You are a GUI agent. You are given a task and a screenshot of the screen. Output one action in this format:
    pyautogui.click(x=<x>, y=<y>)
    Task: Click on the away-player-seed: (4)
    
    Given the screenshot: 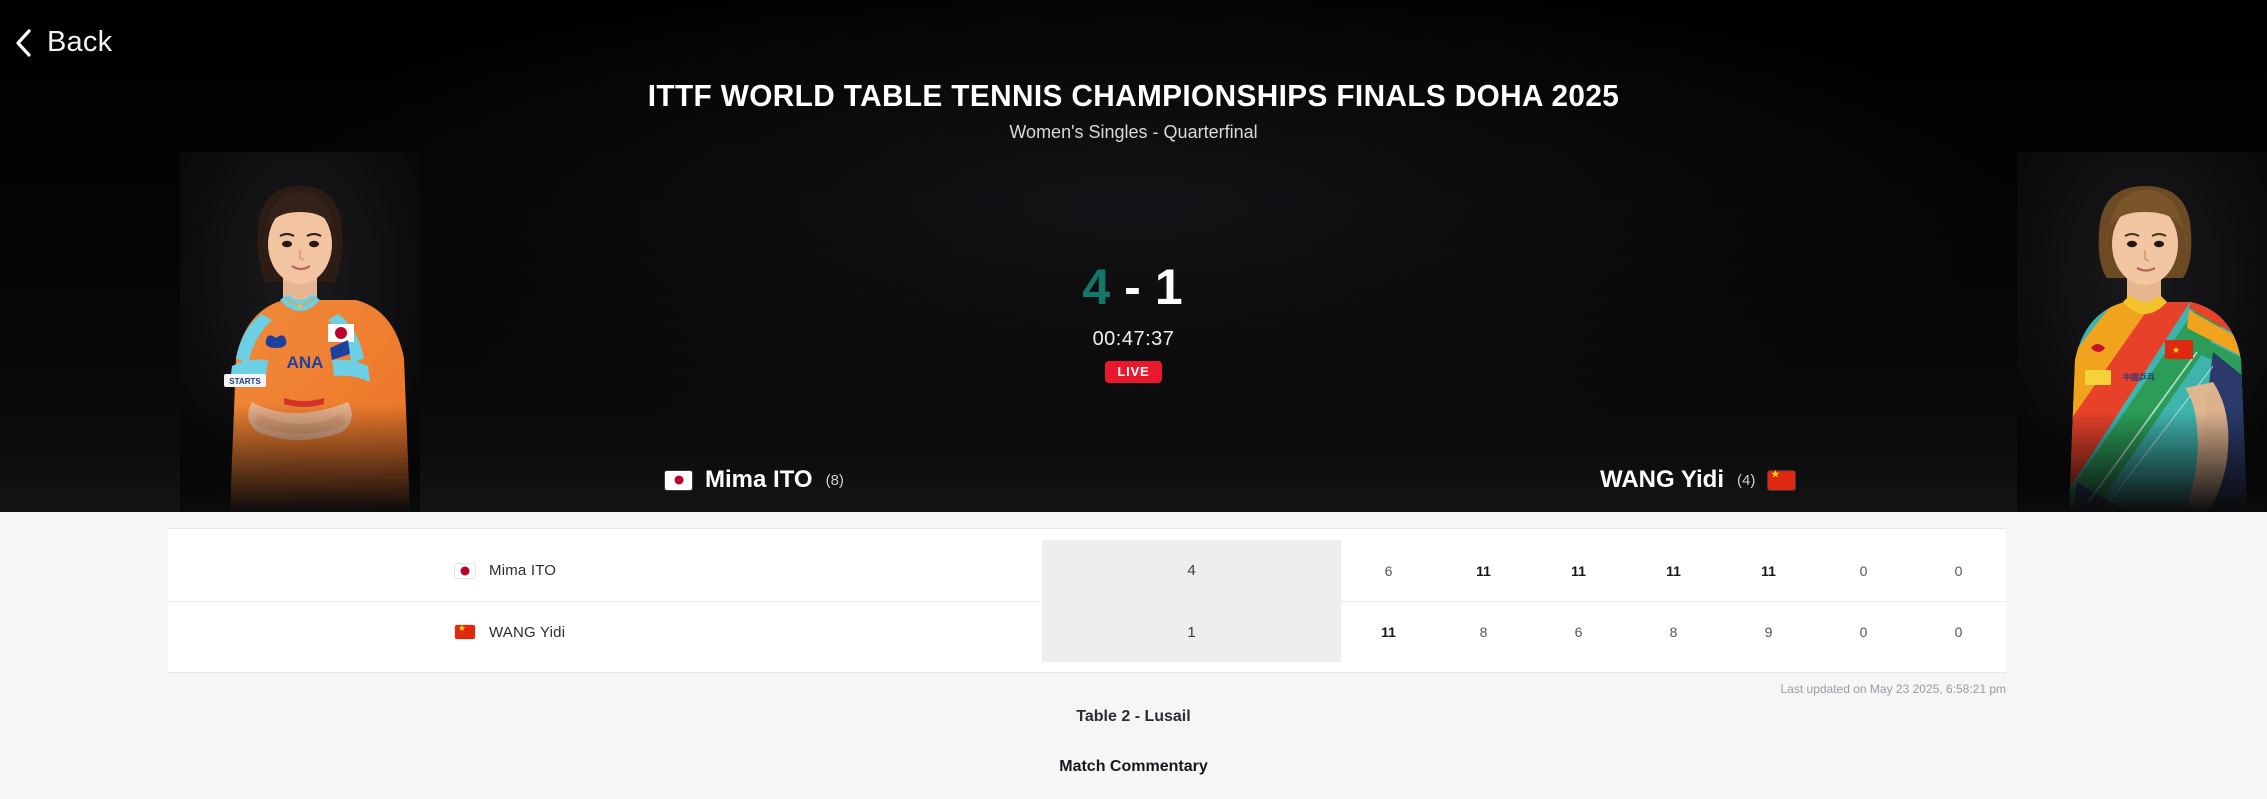 What is the action you would take?
    pyautogui.click(x=1746, y=480)
    